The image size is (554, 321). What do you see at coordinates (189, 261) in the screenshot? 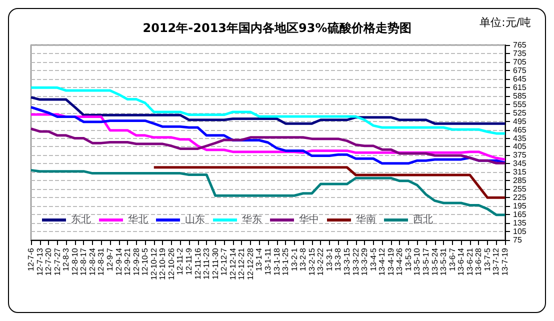
I see `x-tick-label: 12-11-9` at bounding box center [189, 261].